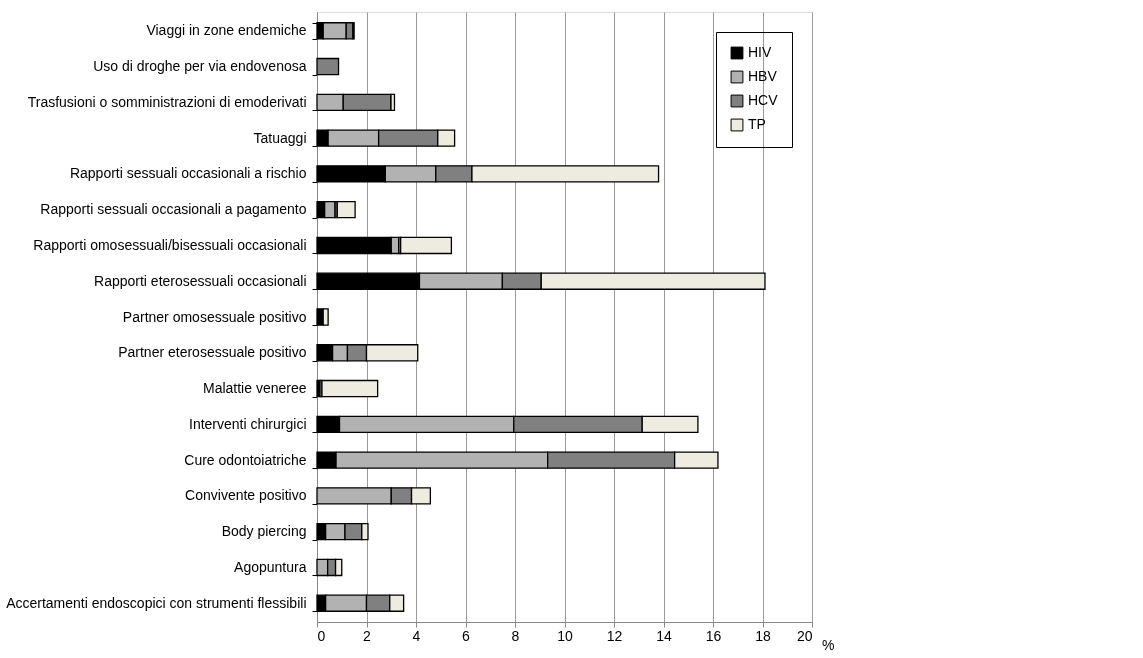 The image size is (1143, 658). I want to click on y-tick-label: Partner omosessuale positivo, so click(214, 316).